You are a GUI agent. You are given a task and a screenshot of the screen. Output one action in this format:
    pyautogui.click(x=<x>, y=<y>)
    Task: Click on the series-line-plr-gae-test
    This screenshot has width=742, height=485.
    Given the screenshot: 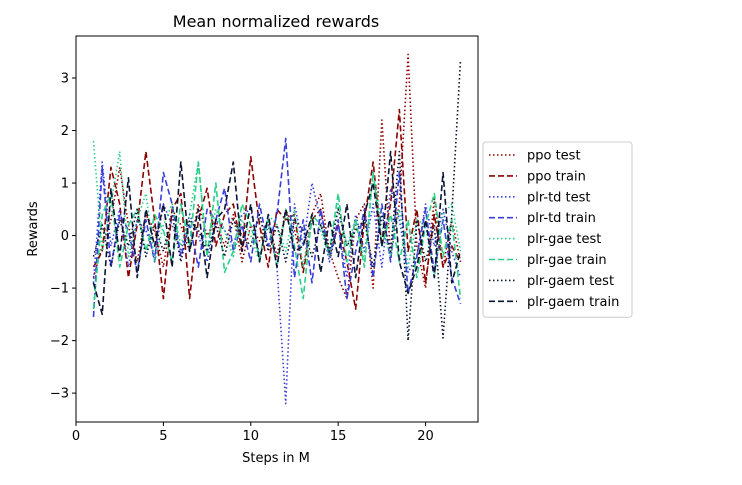 What is the action you would take?
    pyautogui.click(x=277, y=209)
    